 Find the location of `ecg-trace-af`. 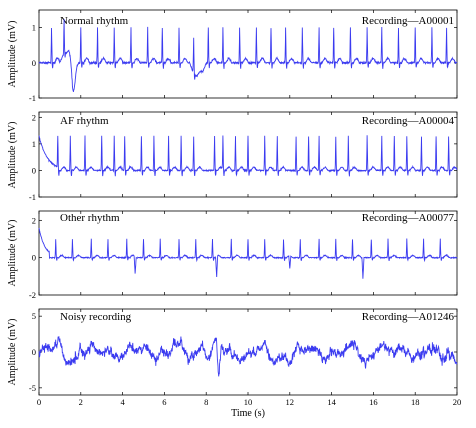

ecg-trace-af is located at coordinates (248, 156).